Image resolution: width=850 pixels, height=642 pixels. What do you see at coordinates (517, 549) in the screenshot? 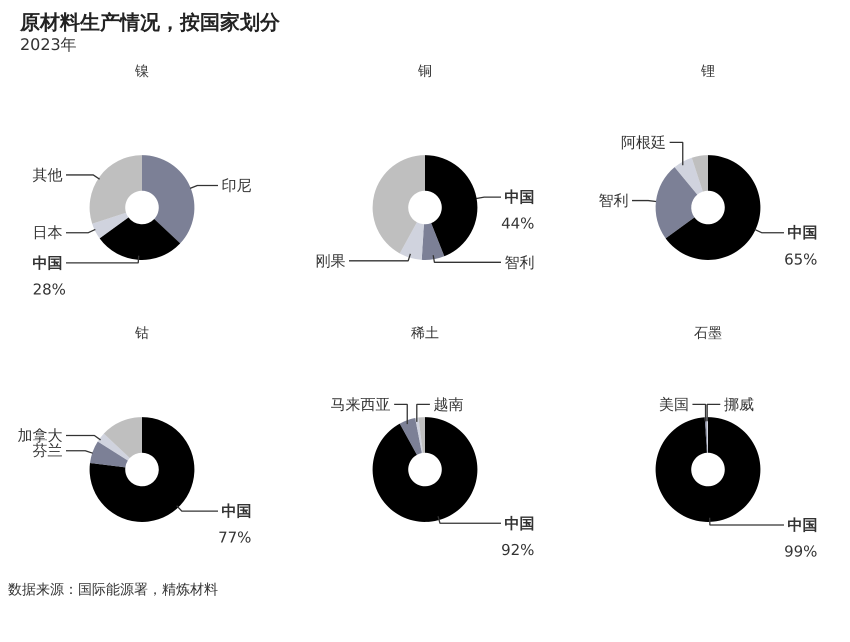
I see `data-label: 92%` at bounding box center [517, 549].